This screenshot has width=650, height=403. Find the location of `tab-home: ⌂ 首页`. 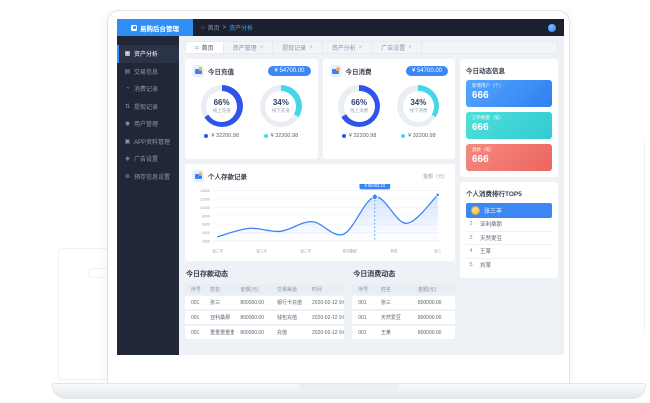

tab-home: ⌂ 首页 is located at coordinates (205, 47).